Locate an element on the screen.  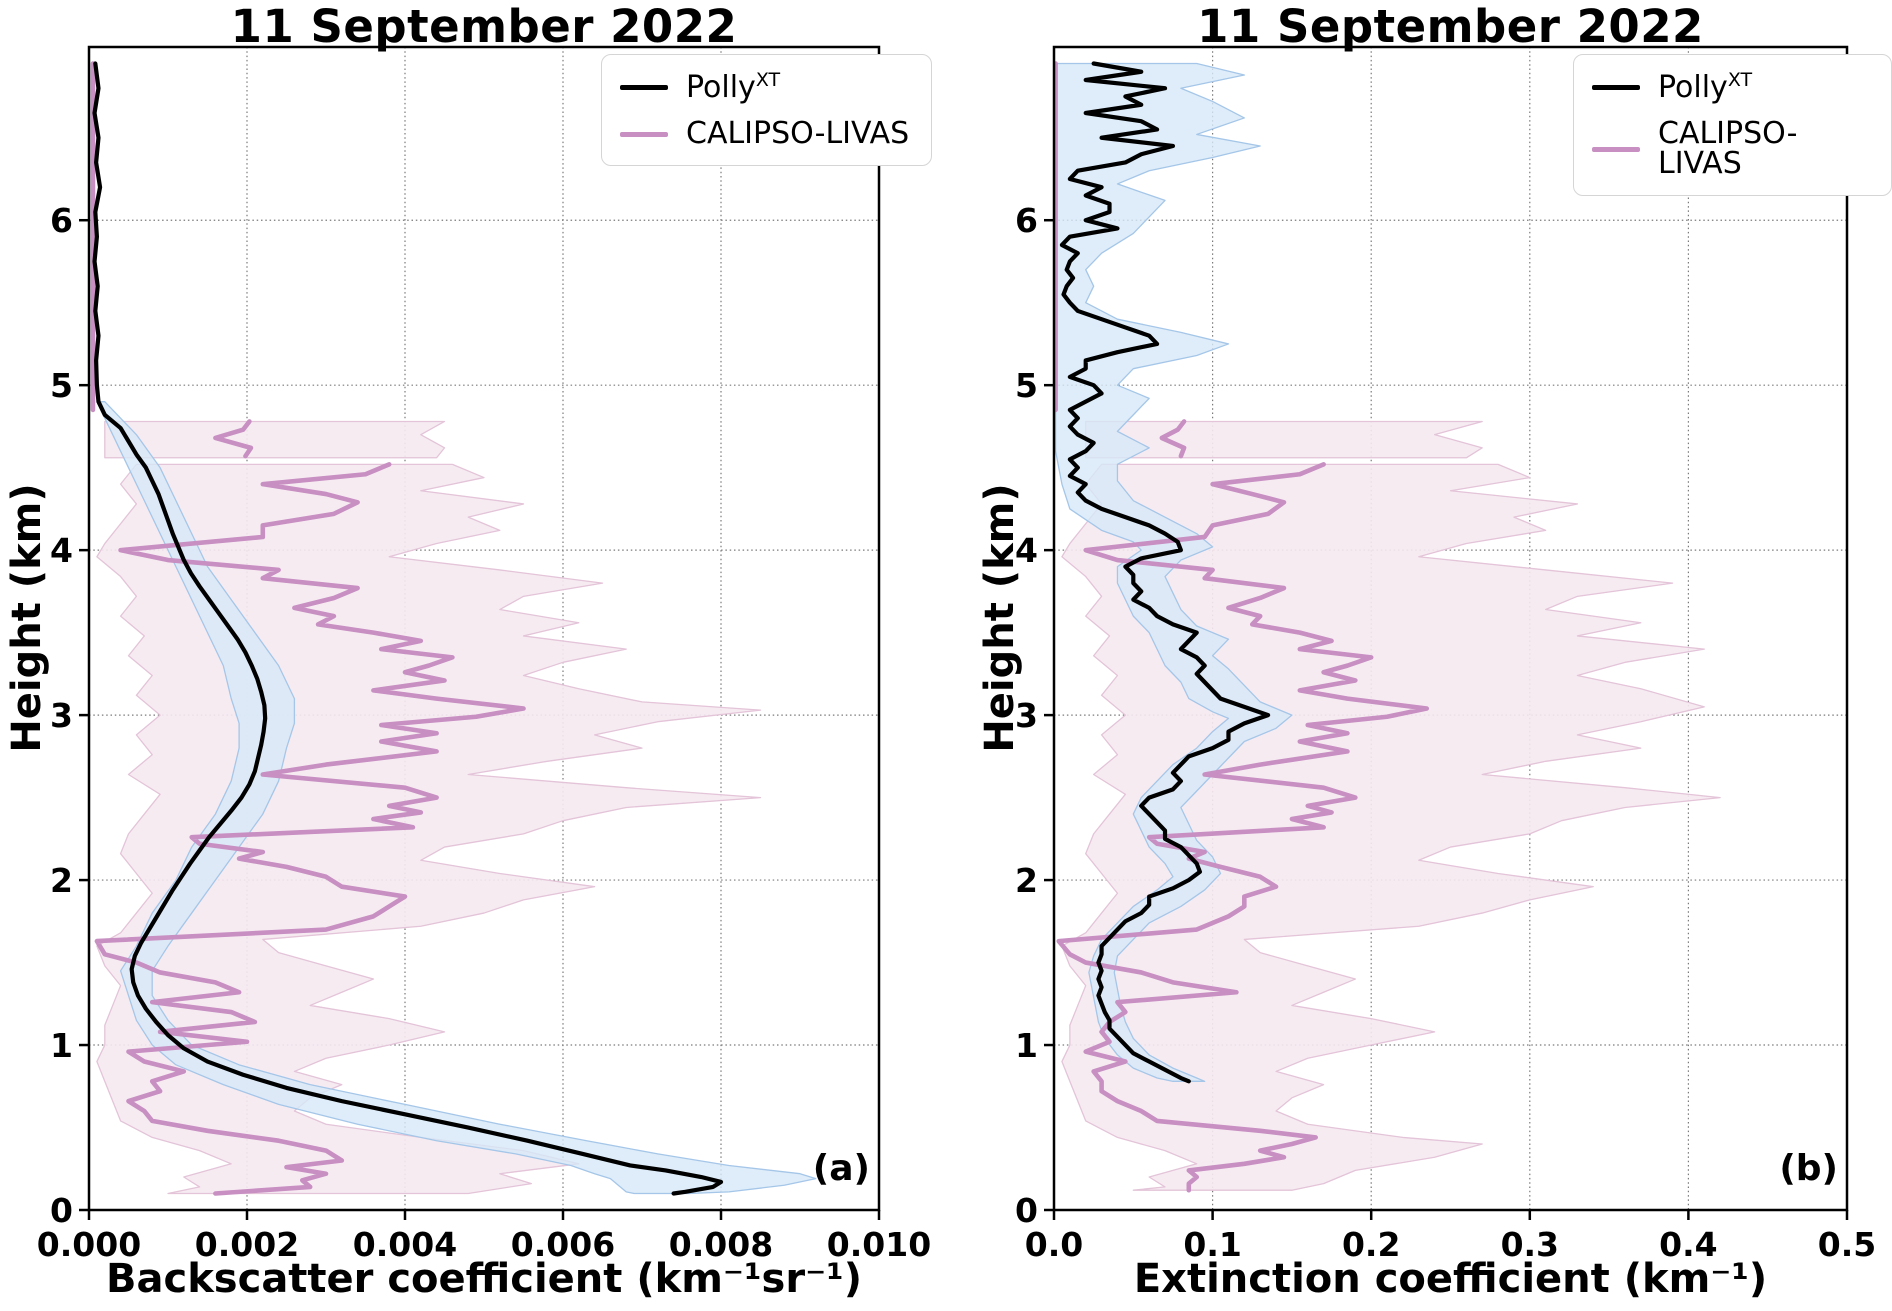
x-tick-label: 0.006 is located at coordinates (563, 1244).